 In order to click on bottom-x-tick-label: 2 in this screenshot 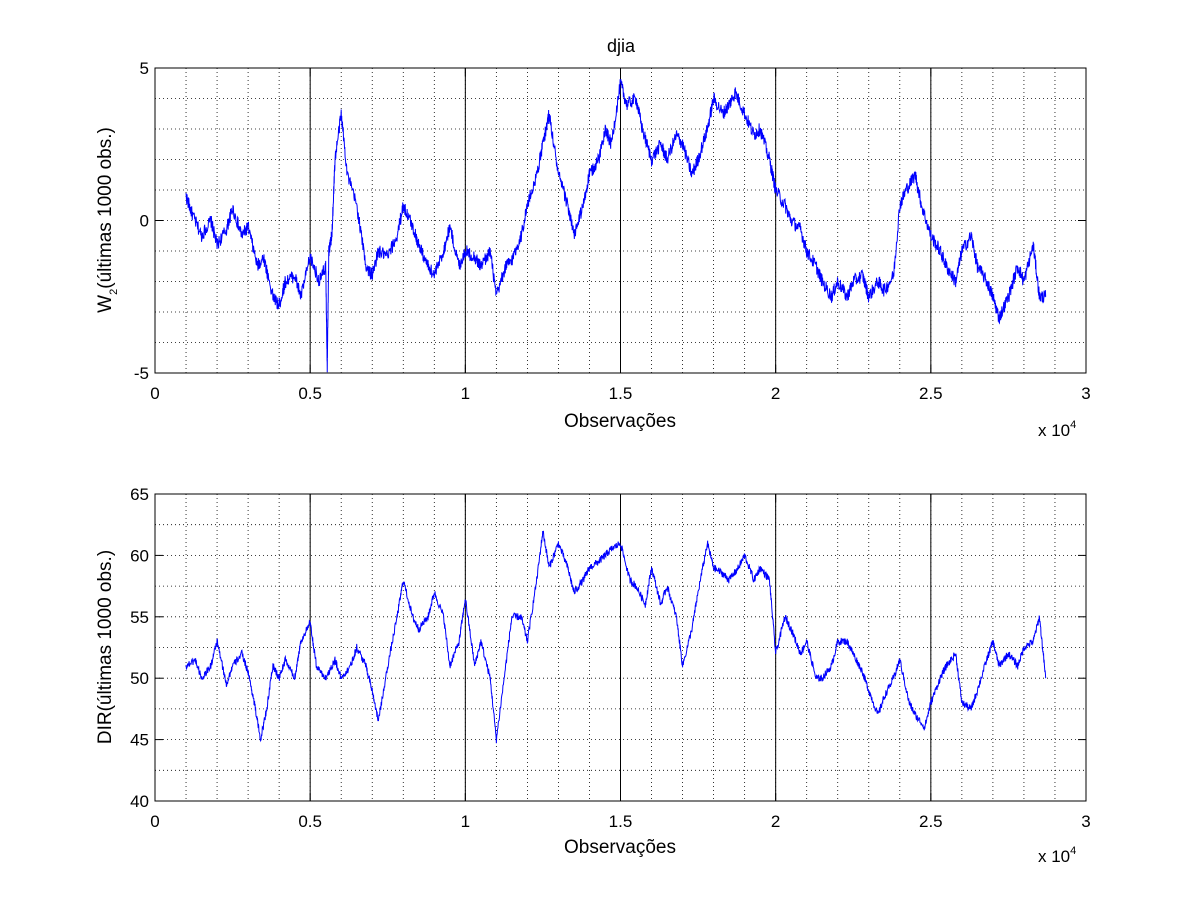, I will do `click(775, 821)`.